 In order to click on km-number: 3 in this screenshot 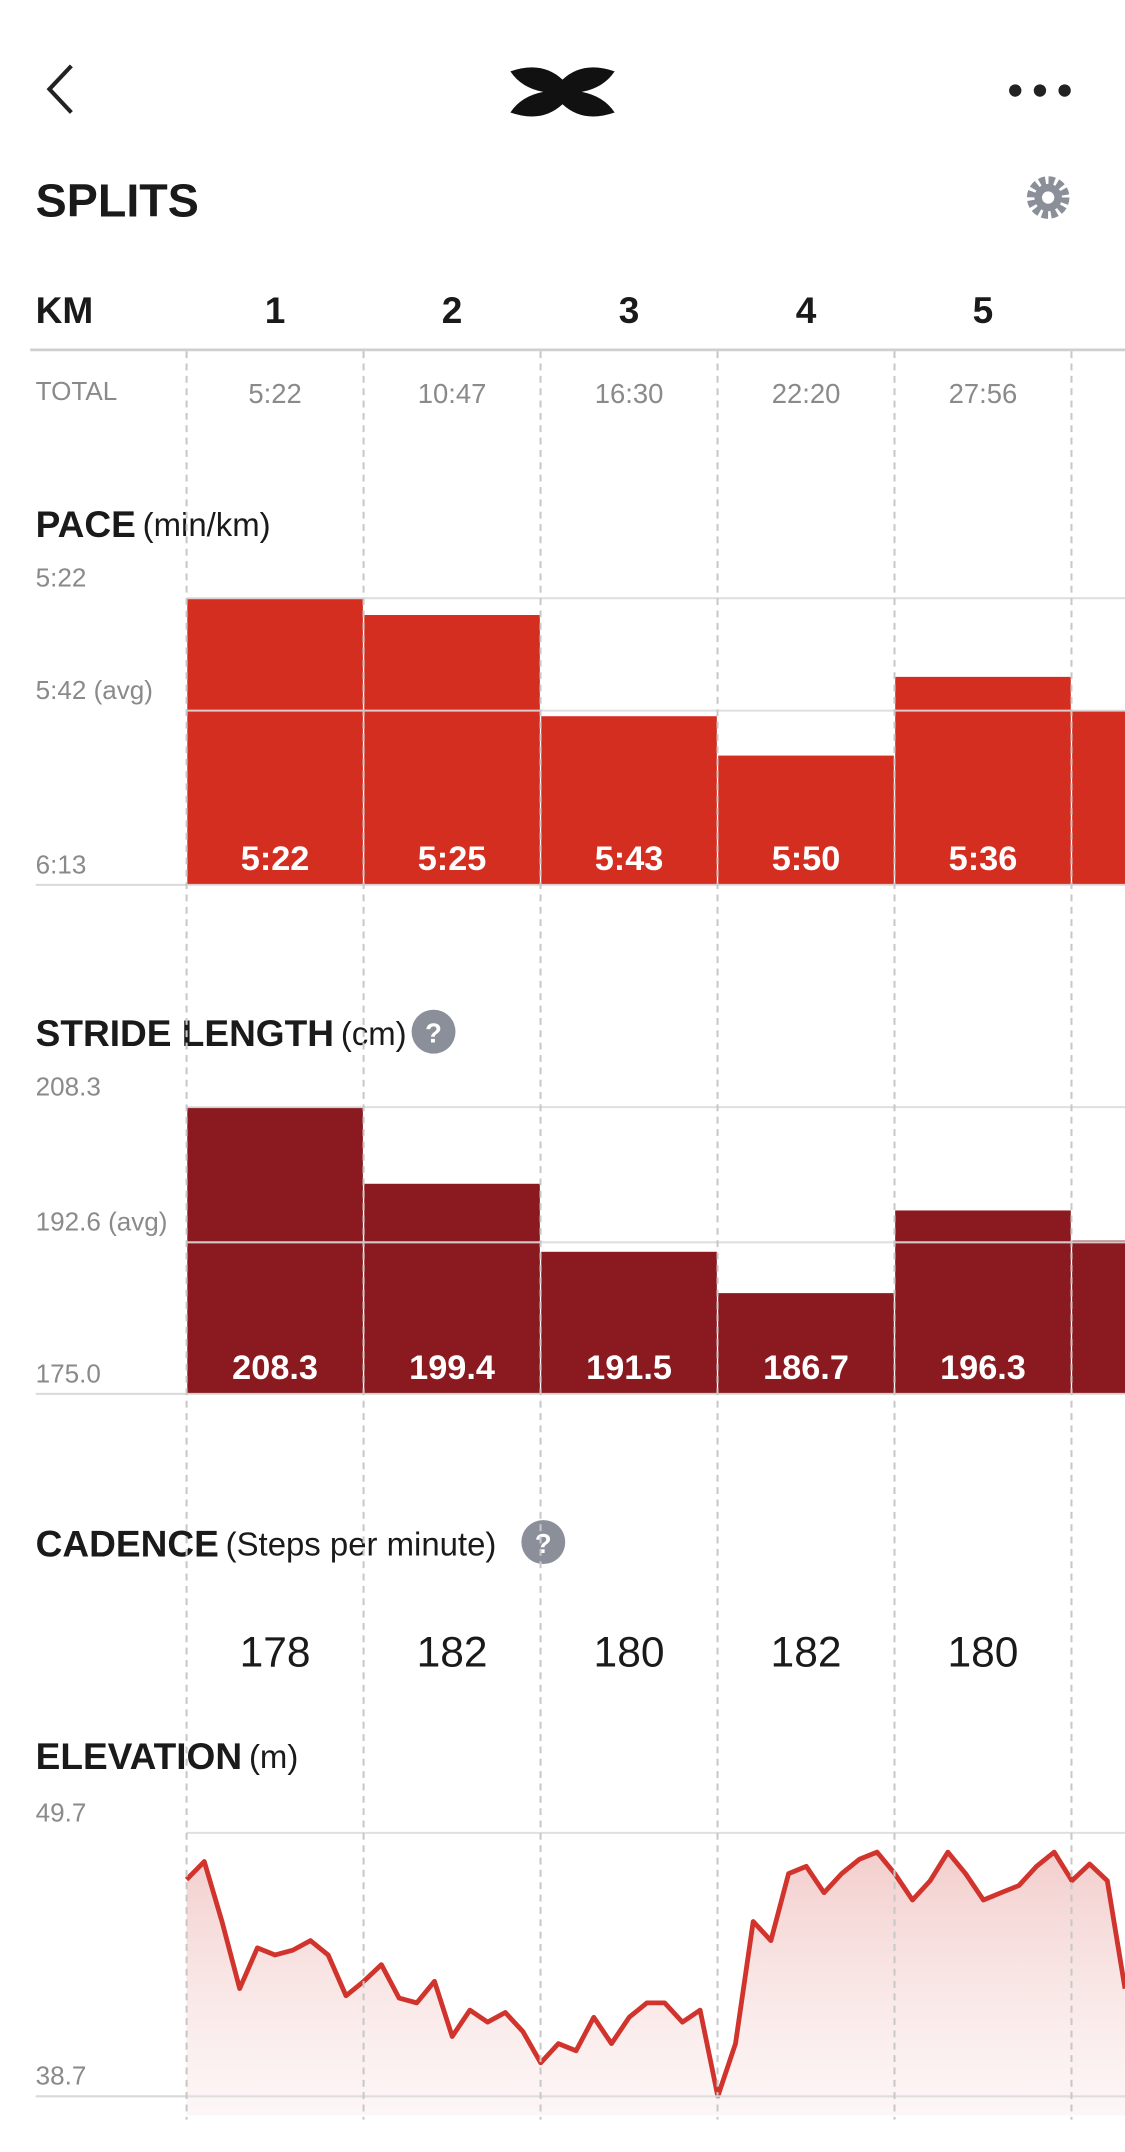, I will do `click(629, 310)`.